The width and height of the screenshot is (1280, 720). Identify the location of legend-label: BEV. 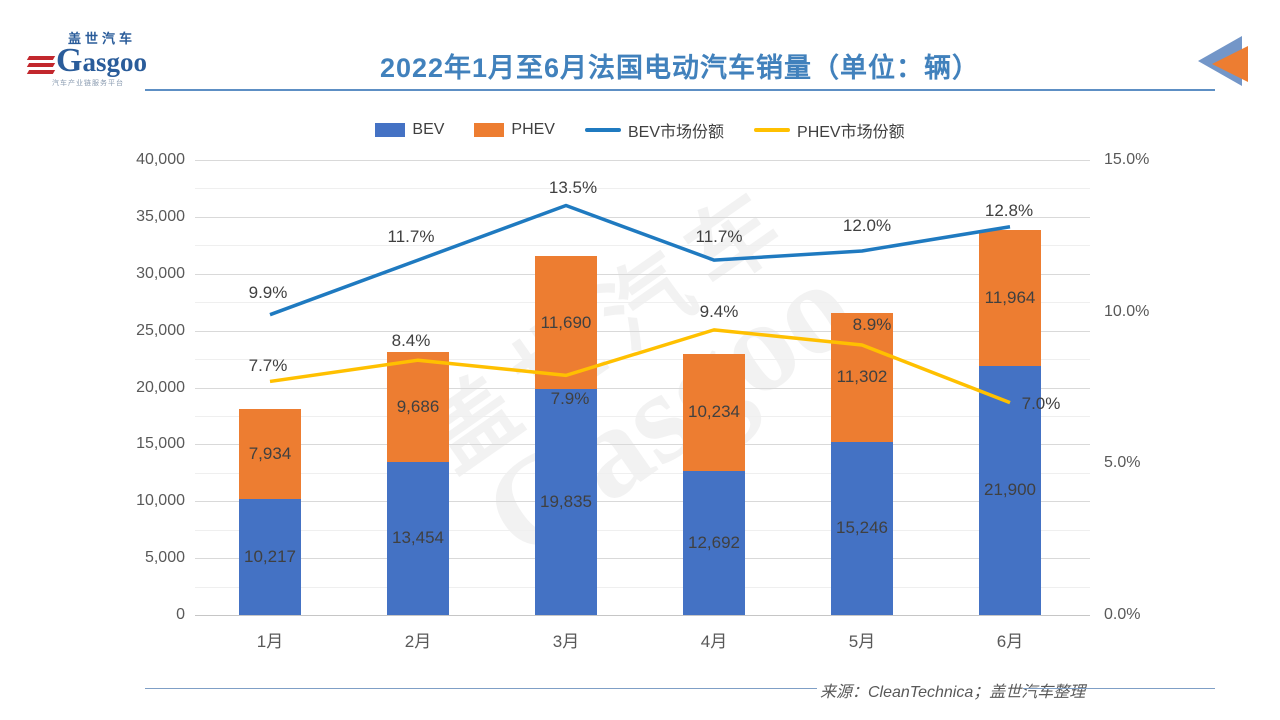
(428, 129).